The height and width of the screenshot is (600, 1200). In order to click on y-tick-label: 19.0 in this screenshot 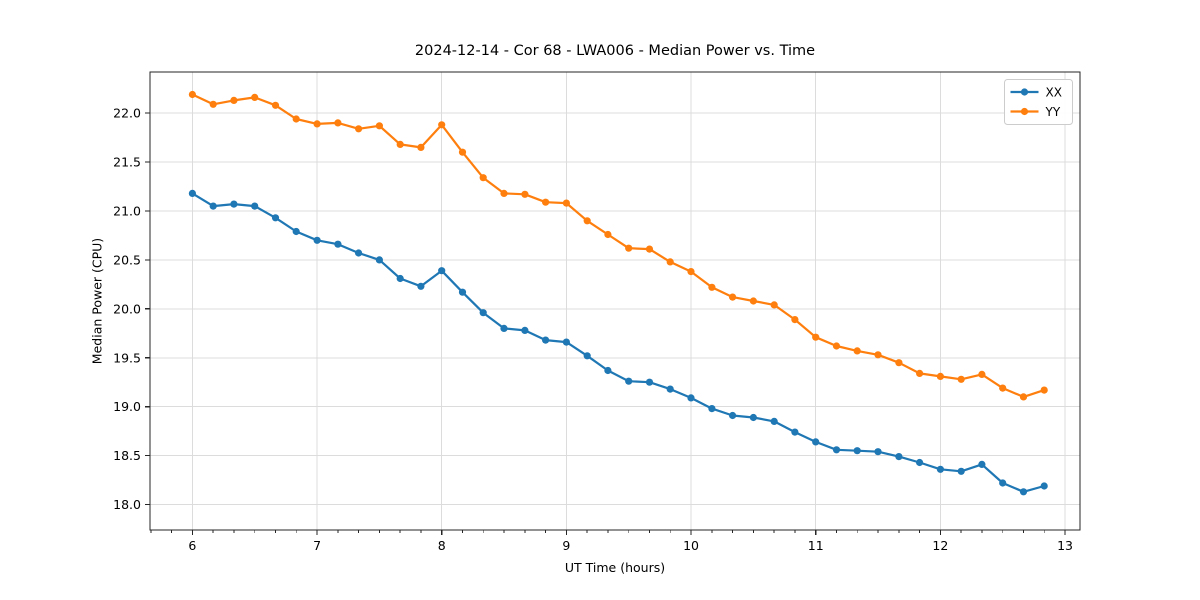, I will do `click(127, 406)`.